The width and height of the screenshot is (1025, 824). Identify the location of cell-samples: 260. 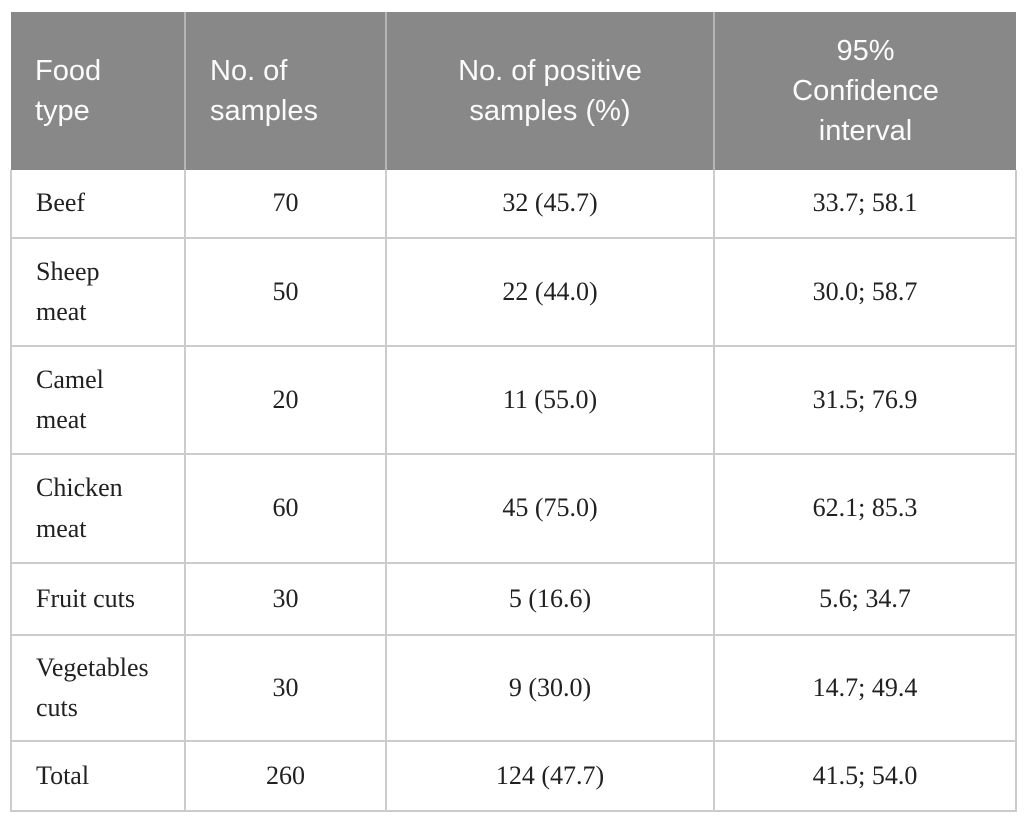
(285, 776).